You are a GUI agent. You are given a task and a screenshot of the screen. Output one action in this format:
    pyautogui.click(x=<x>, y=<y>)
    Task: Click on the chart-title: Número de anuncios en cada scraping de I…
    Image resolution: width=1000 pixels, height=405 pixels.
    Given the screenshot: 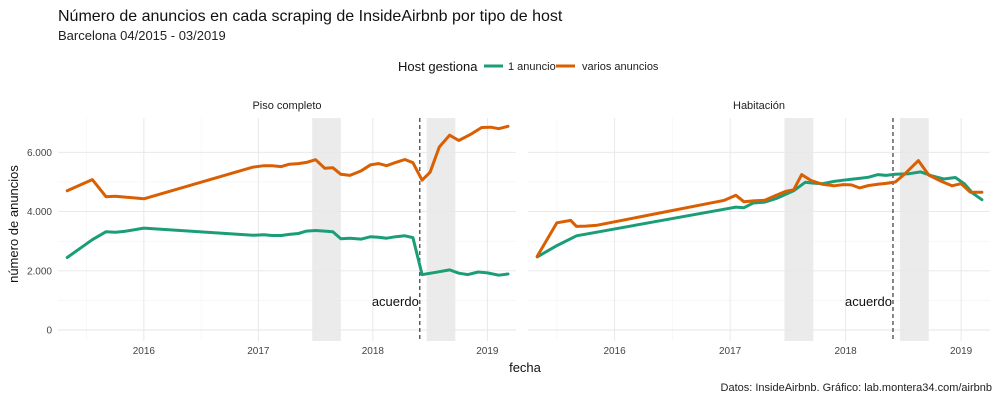 What is the action you would take?
    pyautogui.click(x=310, y=16)
    